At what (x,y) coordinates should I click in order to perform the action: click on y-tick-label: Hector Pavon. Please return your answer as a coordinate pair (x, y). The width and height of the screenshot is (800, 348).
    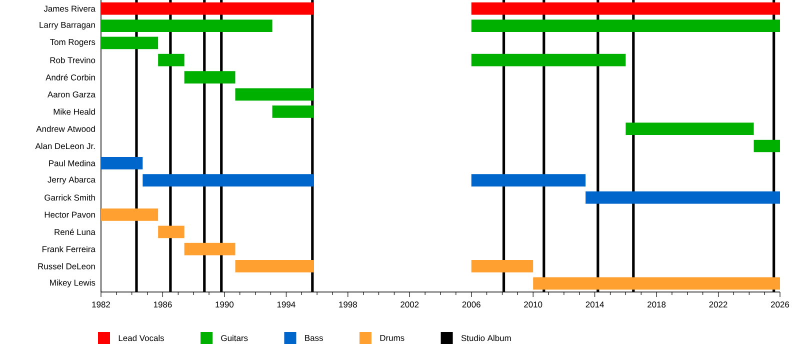
    Looking at the image, I should click on (69, 215).